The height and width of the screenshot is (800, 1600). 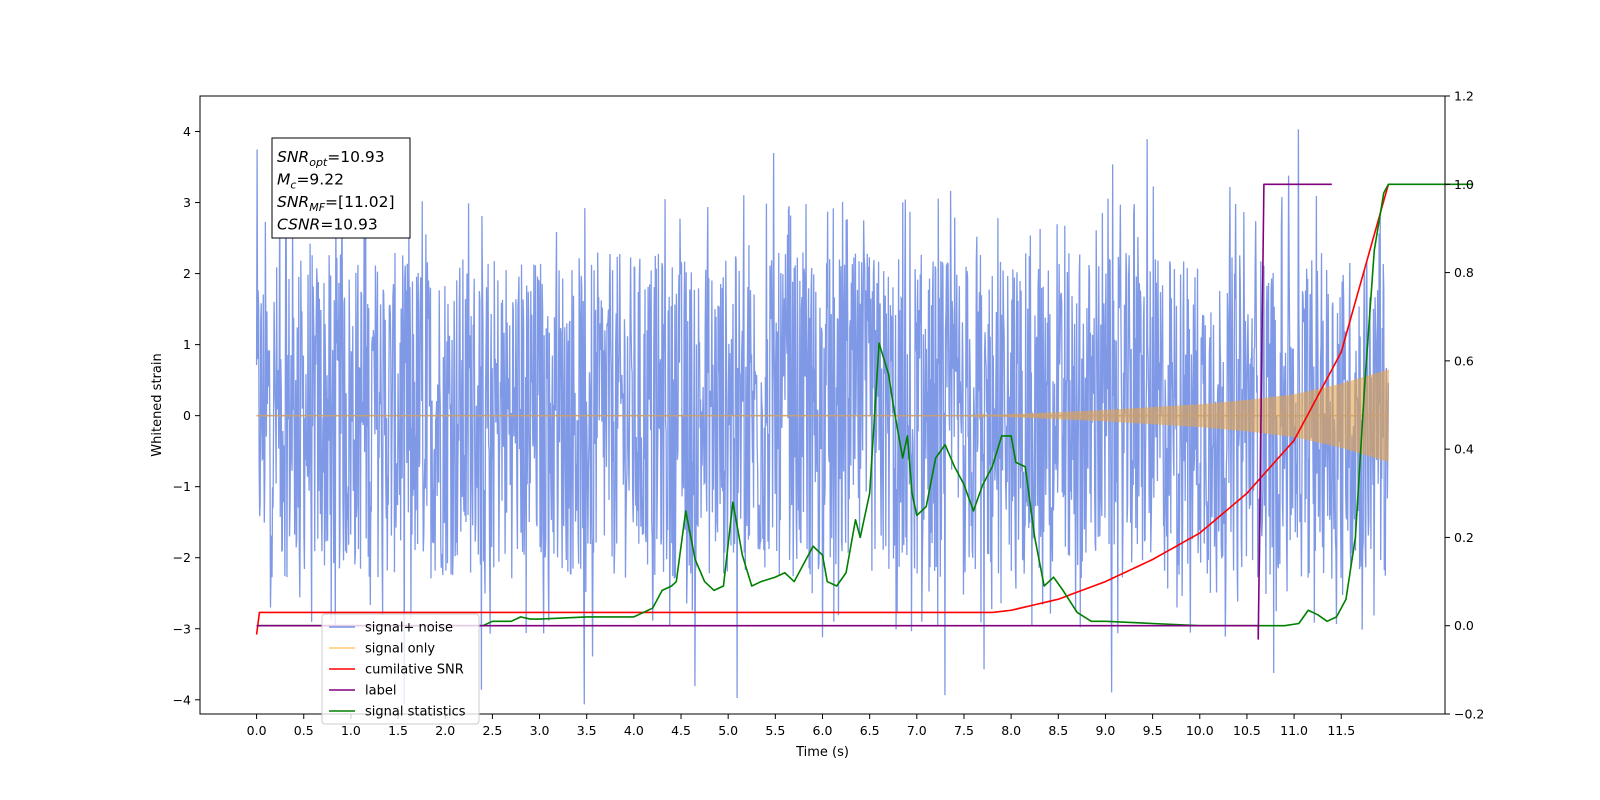 What do you see at coordinates (681, 730) in the screenshot?
I see `x-tick-label: 4.5` at bounding box center [681, 730].